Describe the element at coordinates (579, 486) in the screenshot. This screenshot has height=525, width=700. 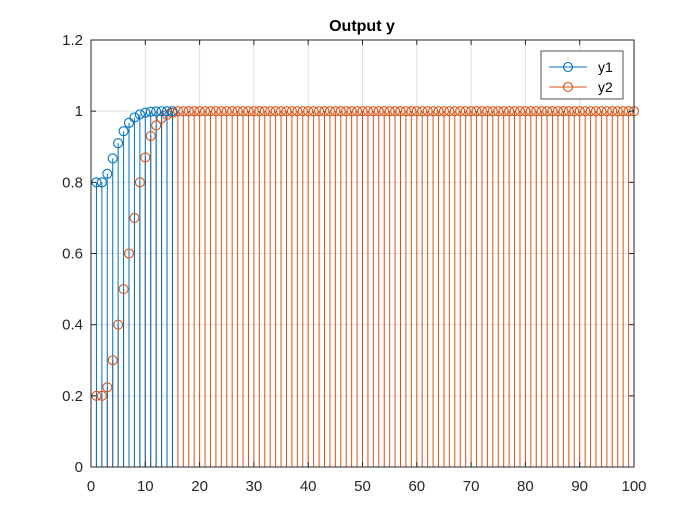
I see `x-tick-label: 90` at that location.